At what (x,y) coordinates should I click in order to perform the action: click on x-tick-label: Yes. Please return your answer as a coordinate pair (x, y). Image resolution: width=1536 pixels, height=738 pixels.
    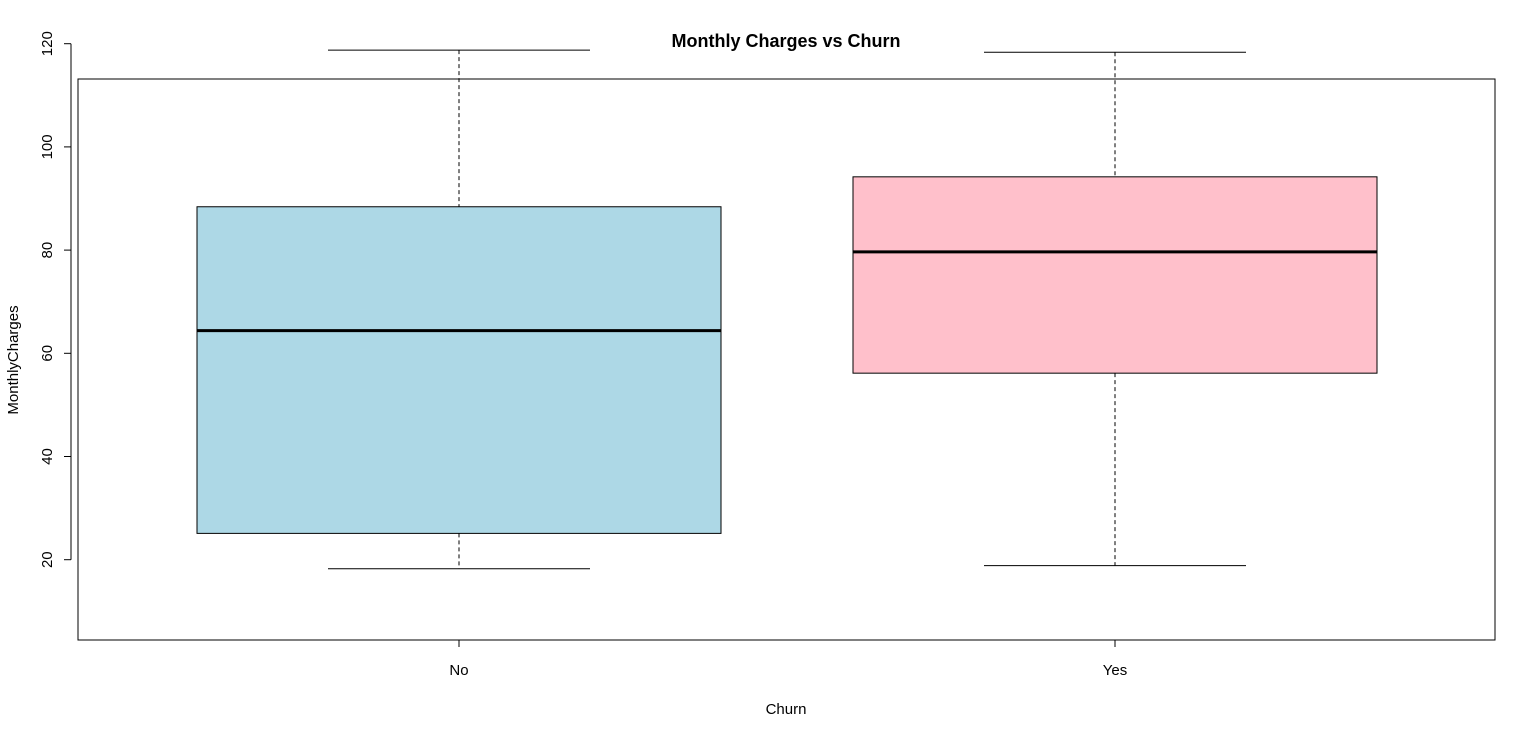
    Looking at the image, I should click on (1115, 670).